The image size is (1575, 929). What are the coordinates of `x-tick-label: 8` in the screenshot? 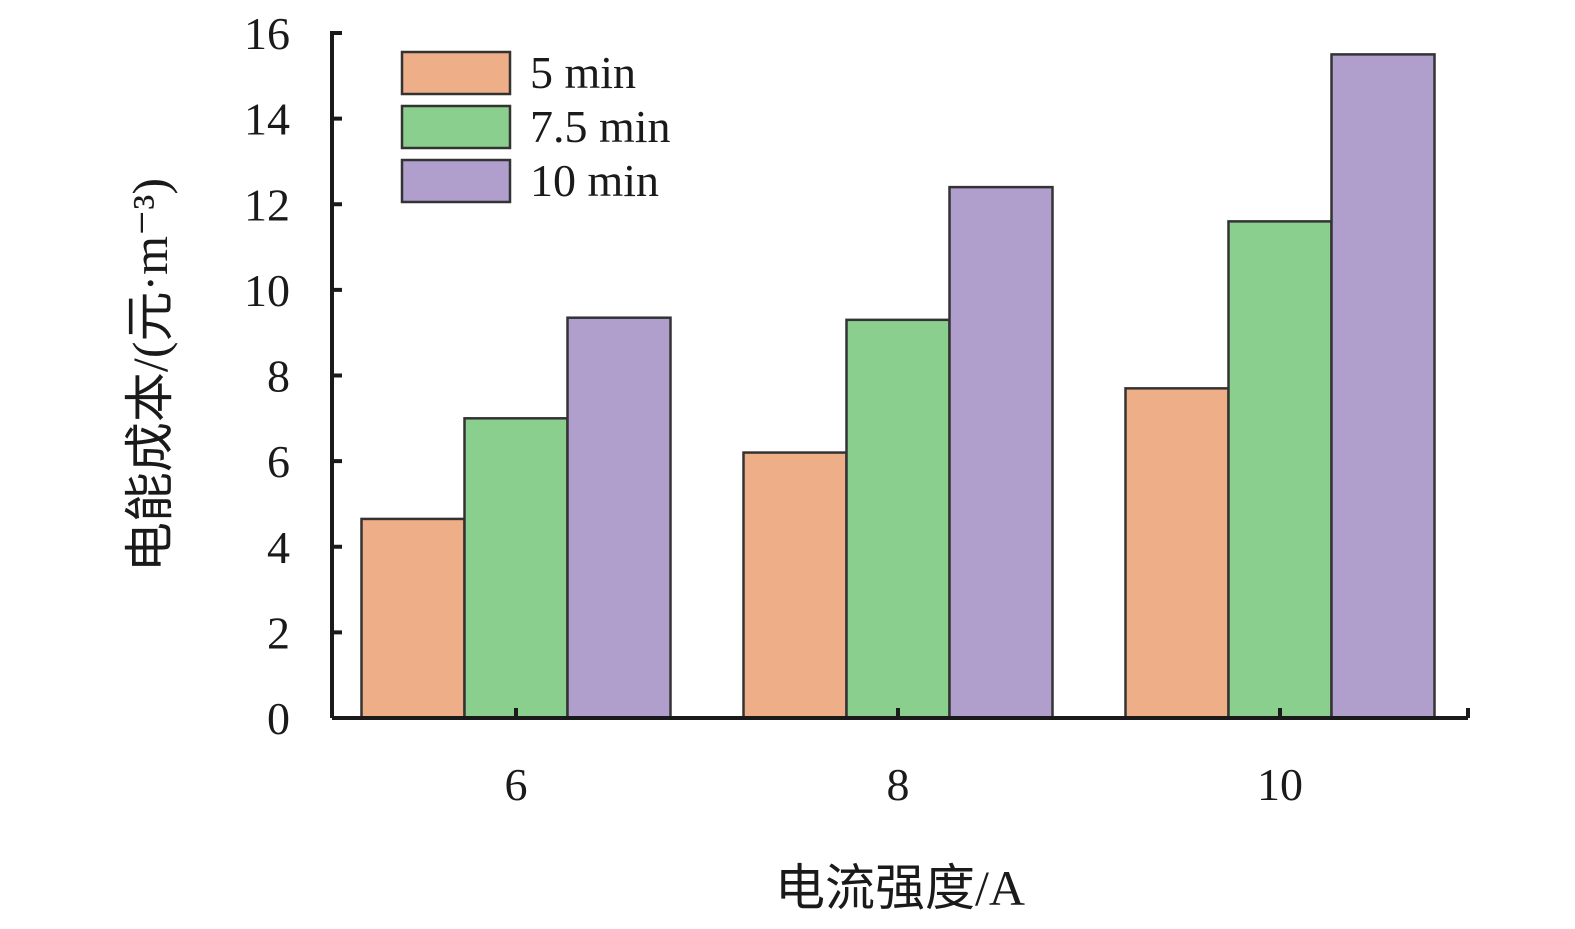 It's located at (898, 784).